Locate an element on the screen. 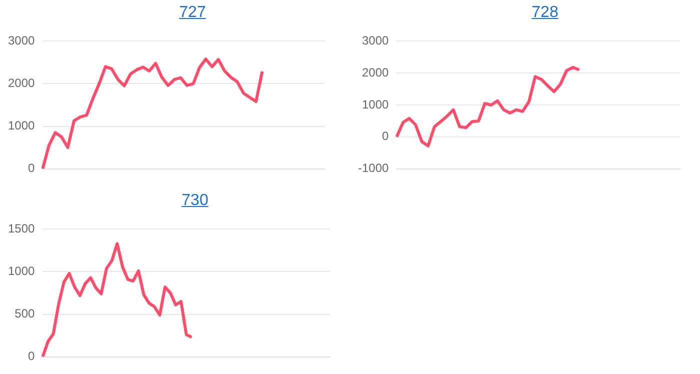 The height and width of the screenshot is (374, 700). y-tick-label: 1500 is located at coordinates (22, 229).